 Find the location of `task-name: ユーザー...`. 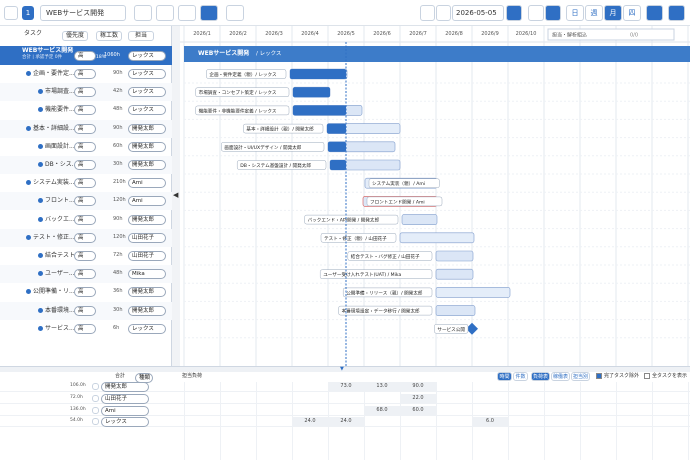

task-name: ユーザー... is located at coordinates (60, 274).